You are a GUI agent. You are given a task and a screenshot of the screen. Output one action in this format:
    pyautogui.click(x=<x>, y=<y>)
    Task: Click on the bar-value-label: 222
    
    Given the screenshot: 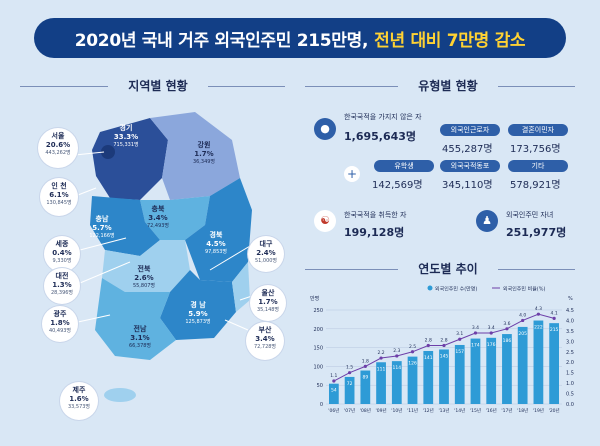 What is the action you would take?
    pyautogui.click(x=538, y=328)
    